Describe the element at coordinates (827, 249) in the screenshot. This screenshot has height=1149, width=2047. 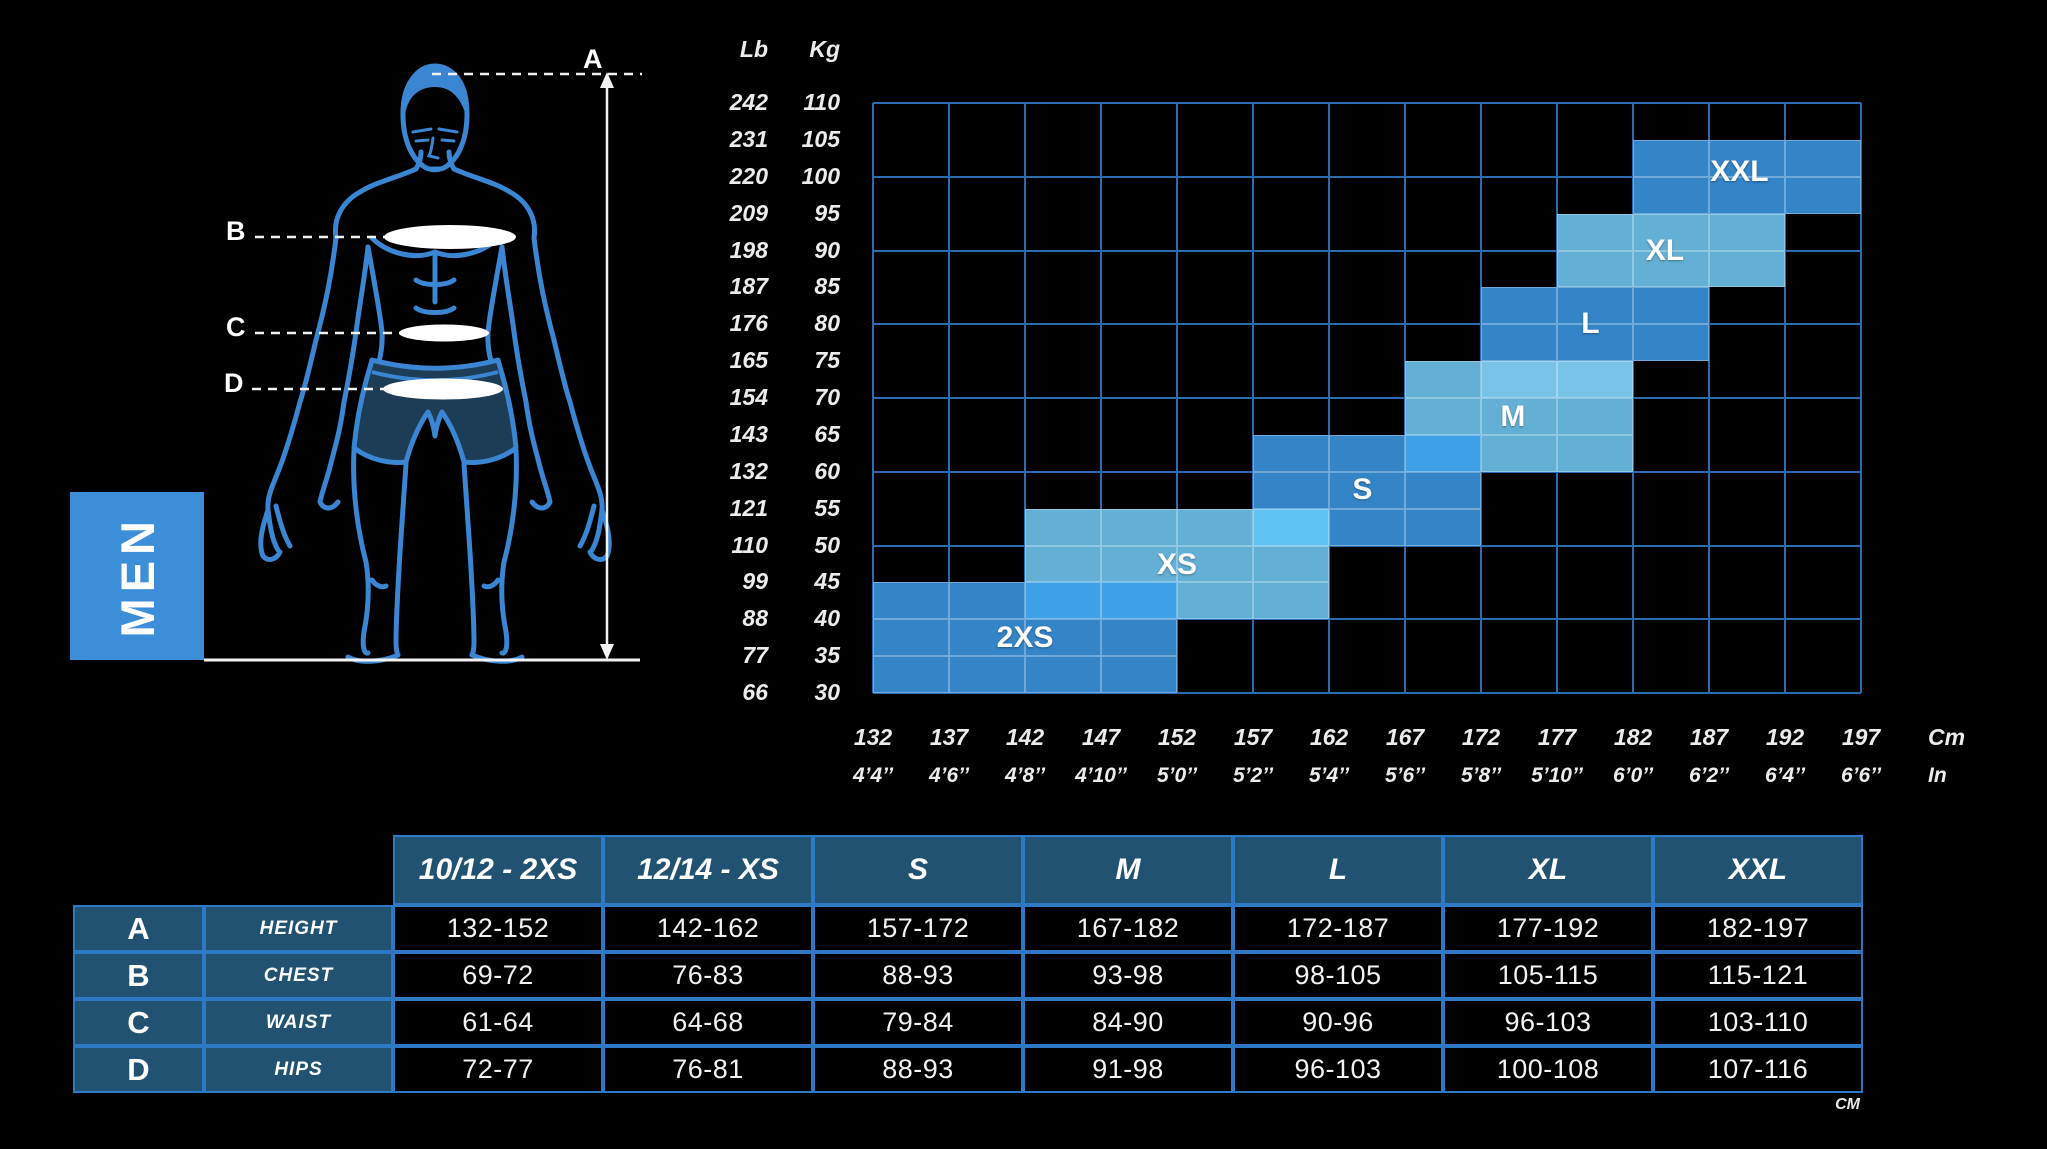
I see `weight-kg-value: 90` at that location.